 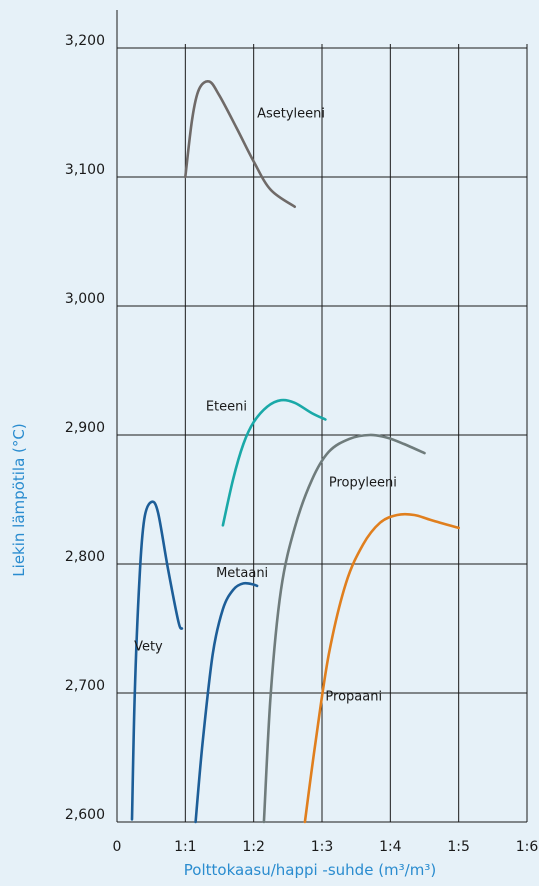 What do you see at coordinates (253, 847) in the screenshot?
I see `x-tick-label: 1:2` at bounding box center [253, 847].